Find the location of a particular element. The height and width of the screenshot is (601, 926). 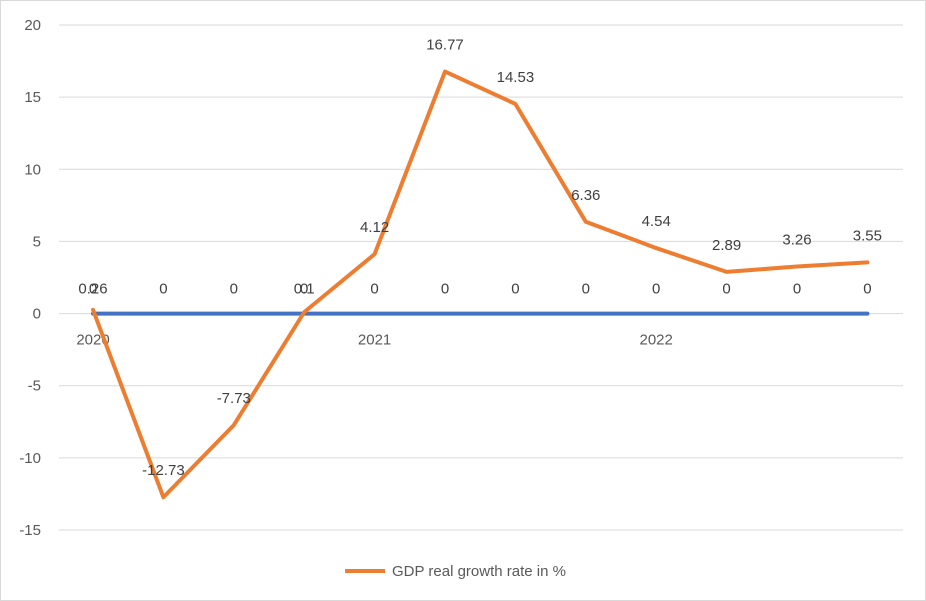

data-label-baseline-6: 0 is located at coordinates (515, 289).